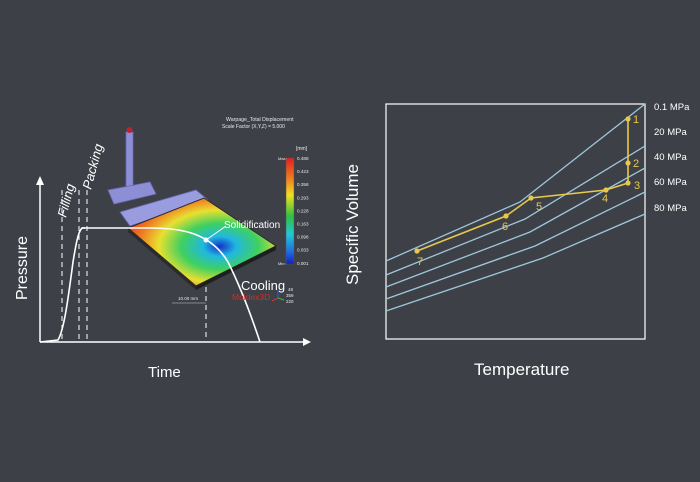  Describe the element at coordinates (636, 120) in the screenshot. I see `process-point-label-1: 1` at that location.